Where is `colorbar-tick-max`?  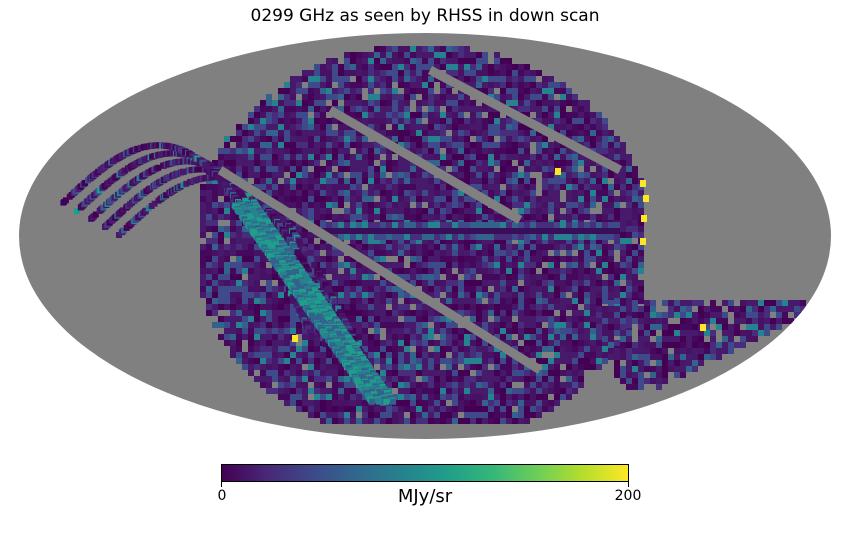
colorbar-tick-max is located at coordinates (628, 484).